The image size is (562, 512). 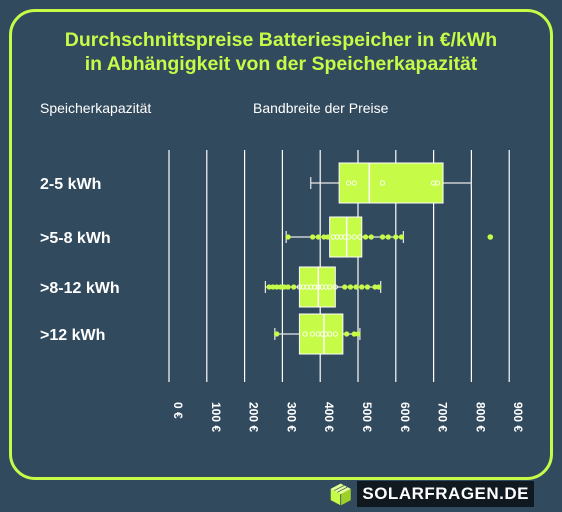 I want to click on brand-logo: SOLARFRAGEN.DE, so click(x=431, y=494).